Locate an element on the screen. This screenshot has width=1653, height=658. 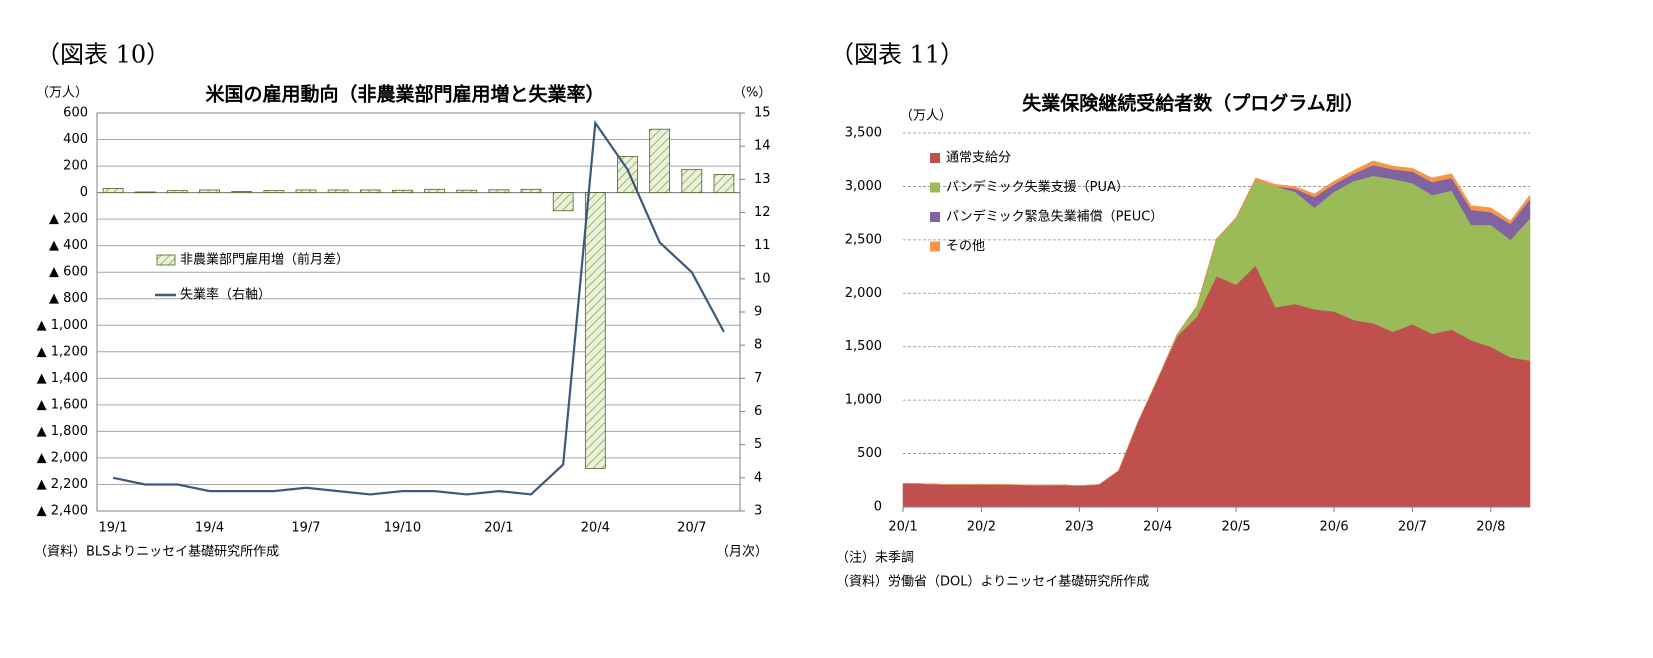
y-tick-label: ▲ 2,200 is located at coordinates (62, 484).